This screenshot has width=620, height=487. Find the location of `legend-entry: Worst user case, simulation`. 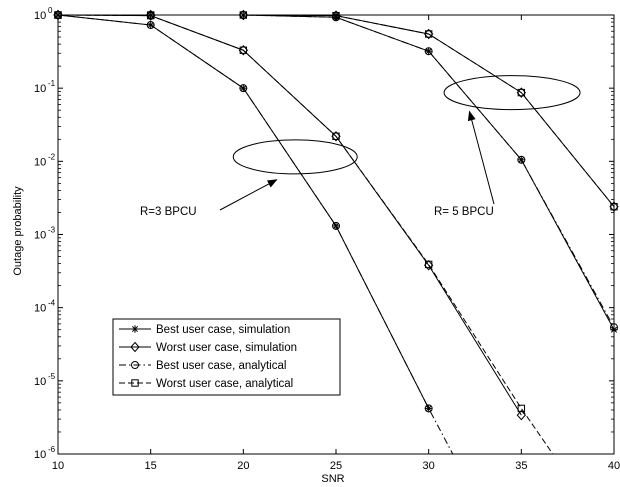

legend-entry: Worst user case, simulation is located at coordinates (208, 347).